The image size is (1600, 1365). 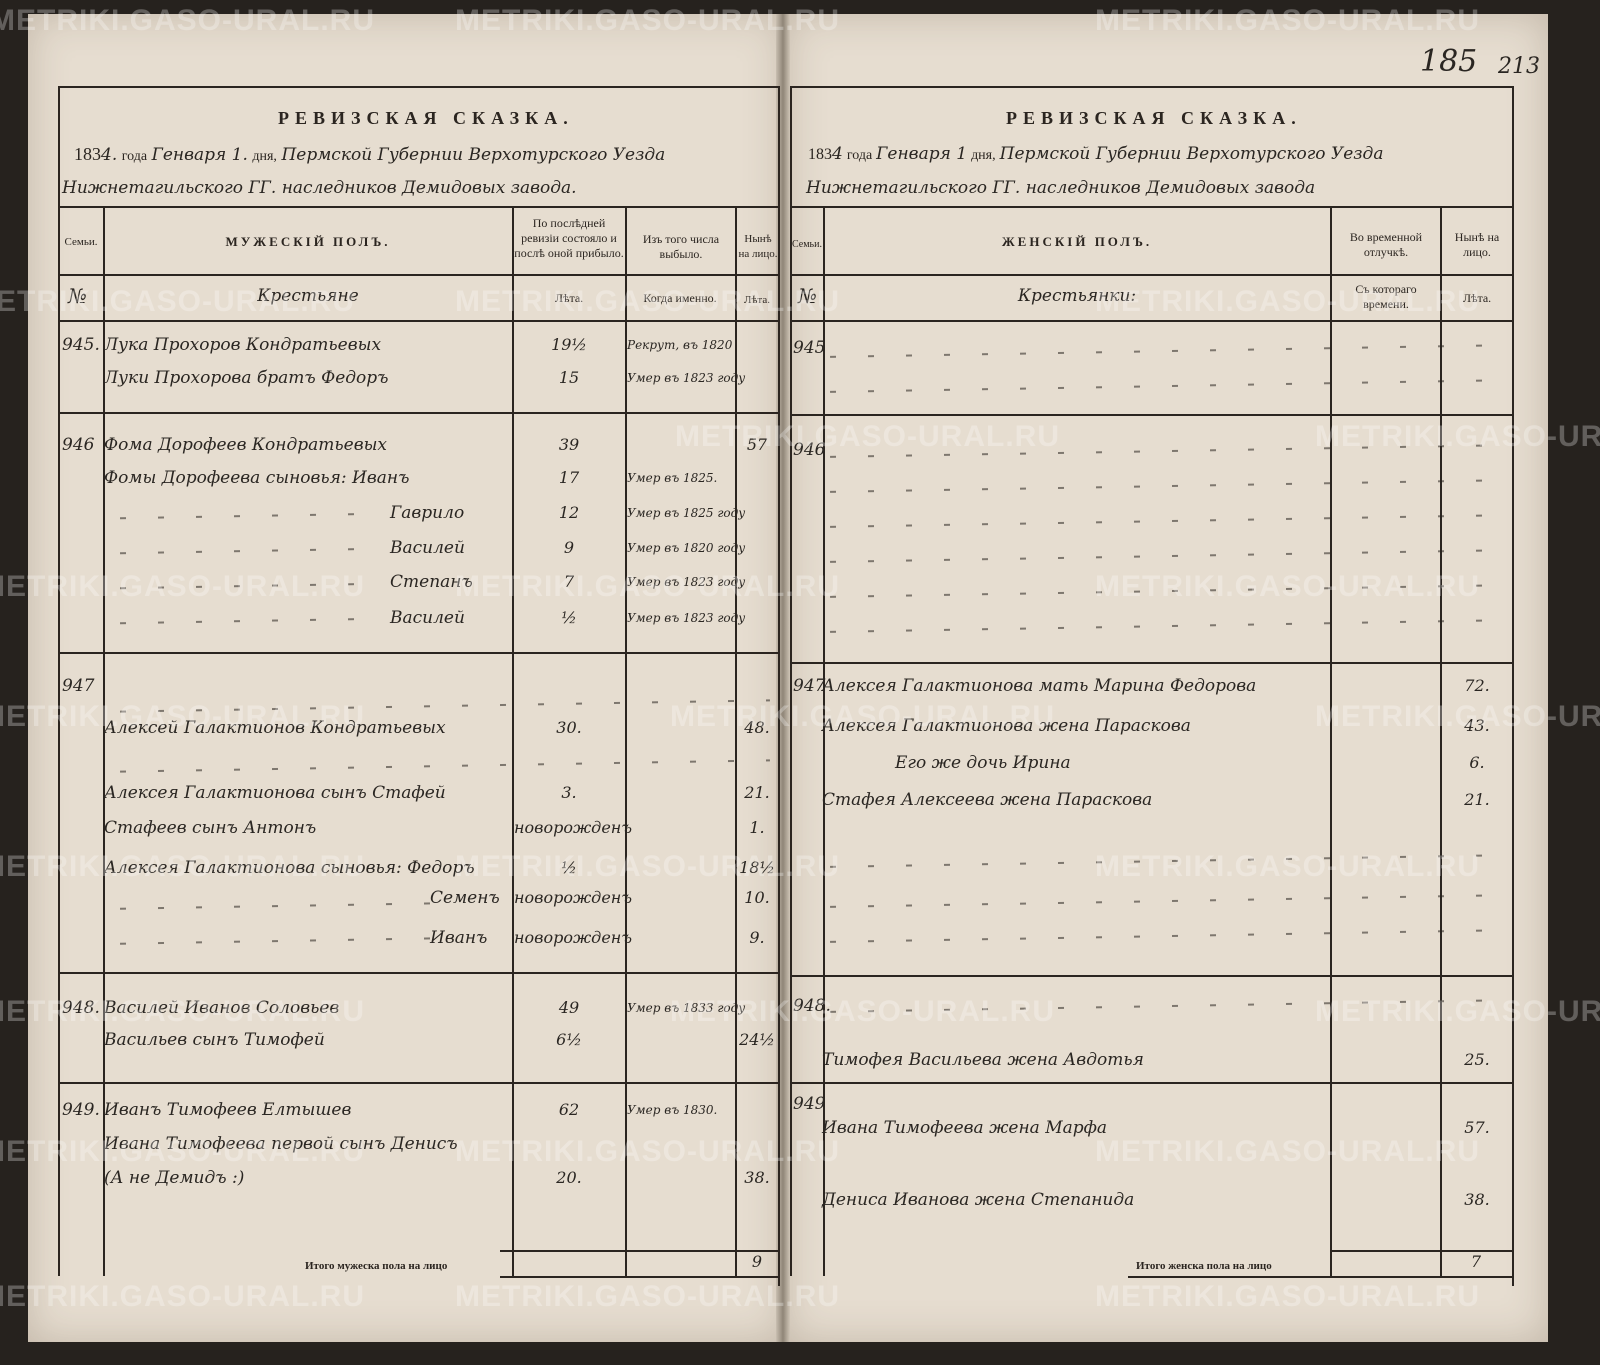 What do you see at coordinates (275, 793) in the screenshot?
I see `male-person-name: Алексея Галактионова сынъ Стафей` at bounding box center [275, 793].